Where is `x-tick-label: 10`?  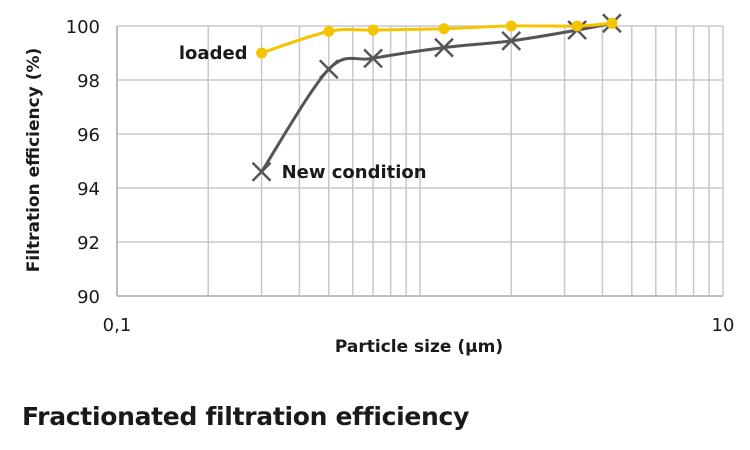
x-tick-label: 10 is located at coordinates (723, 325).